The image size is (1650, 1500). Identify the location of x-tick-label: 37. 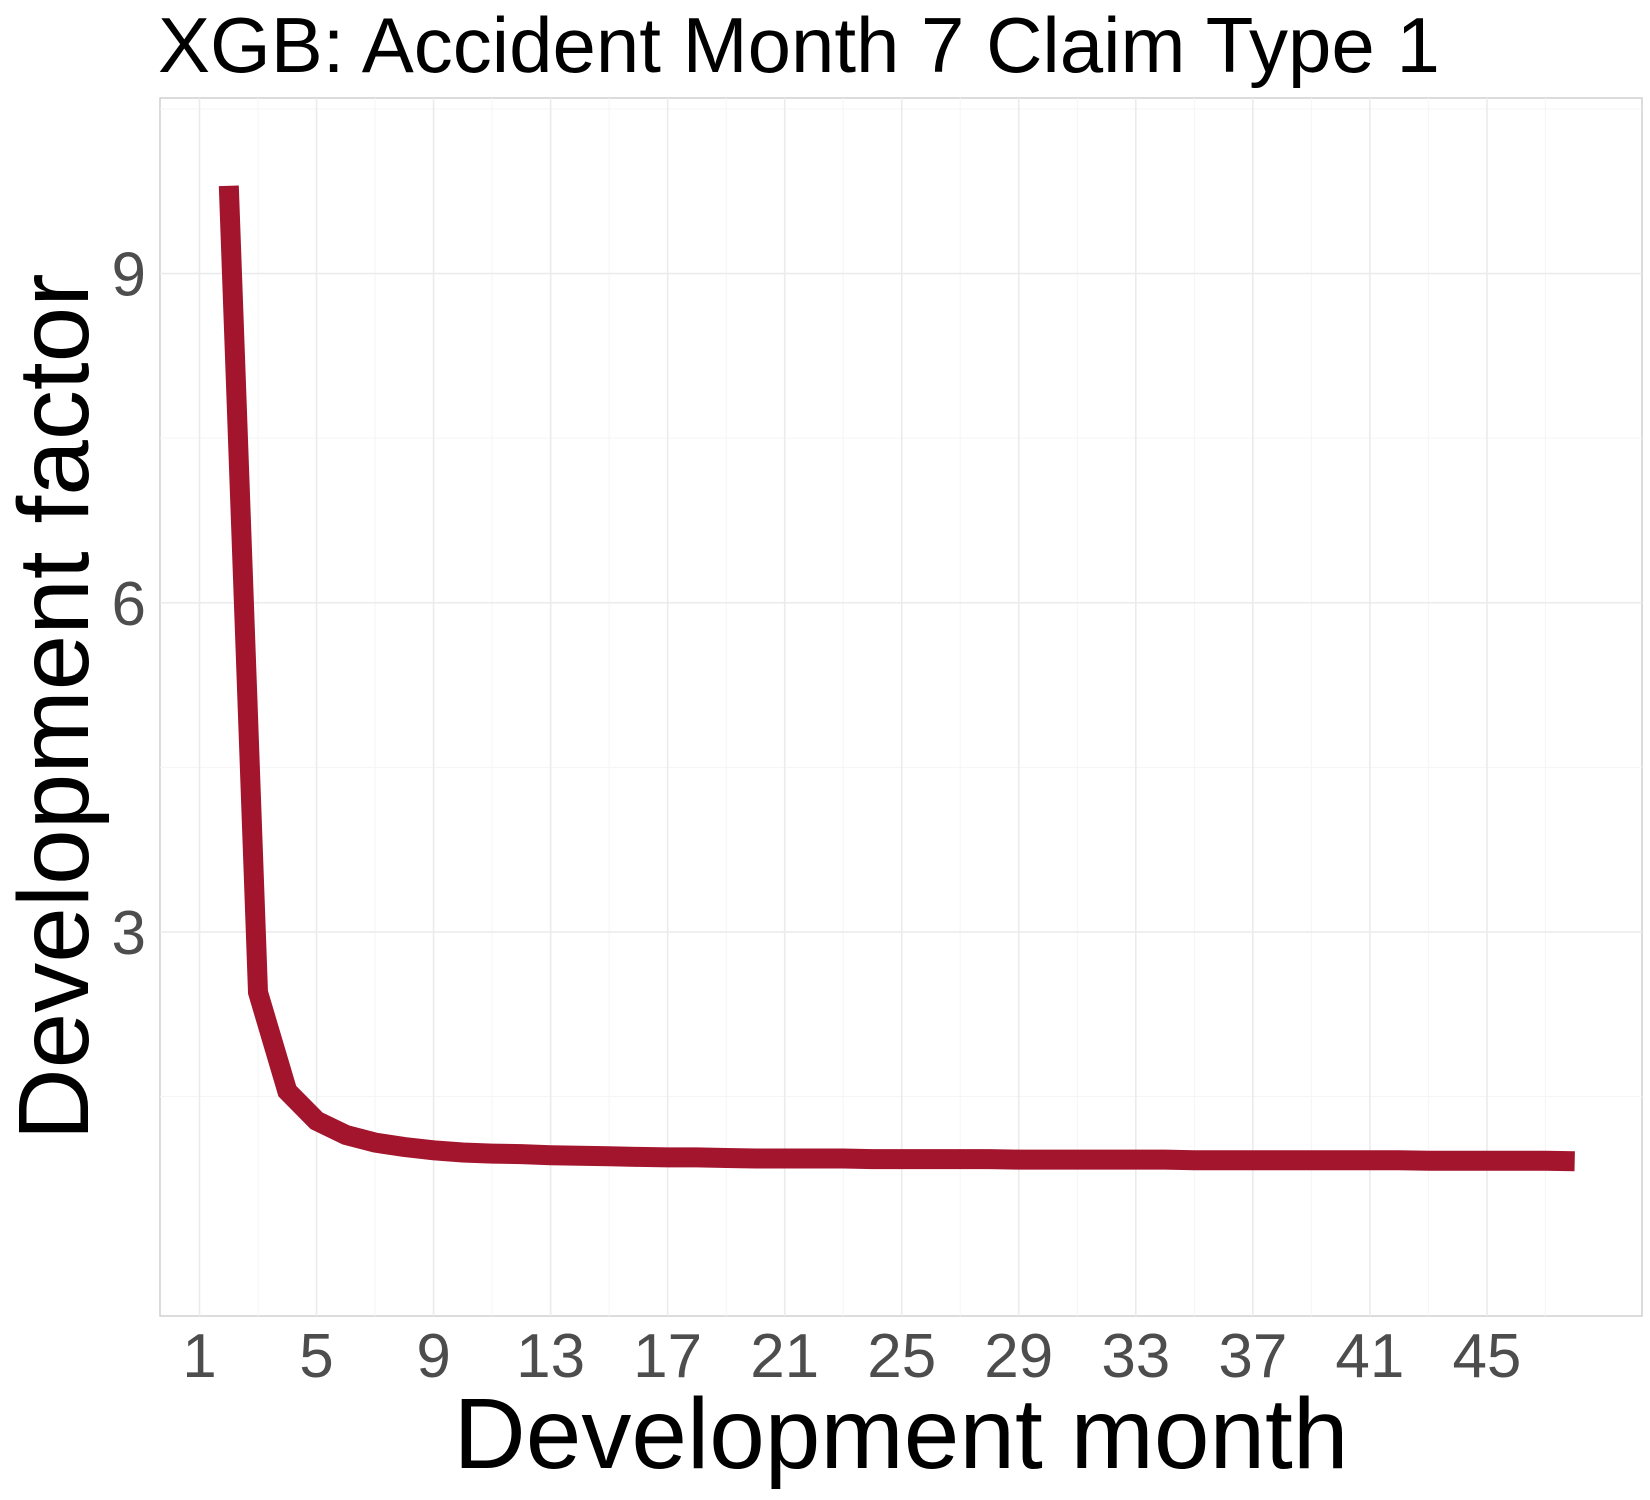
(1252, 1356).